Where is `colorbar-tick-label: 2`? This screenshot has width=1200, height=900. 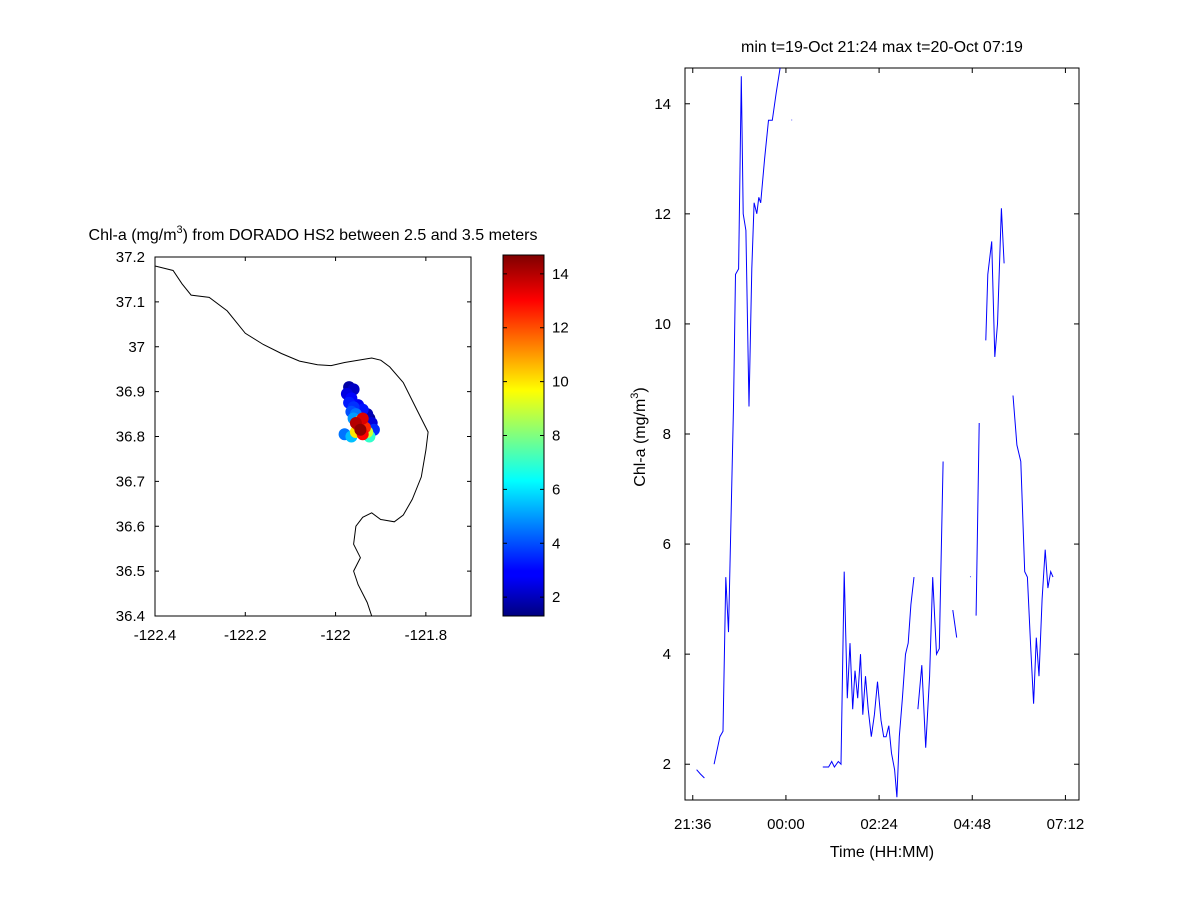
colorbar-tick-label: 2 is located at coordinates (556, 597).